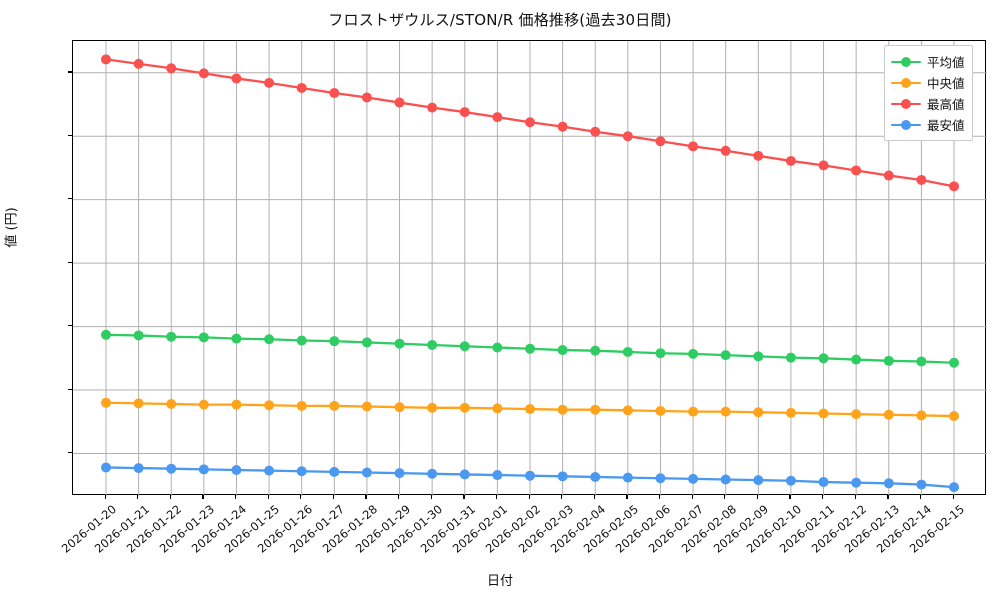 The width and height of the screenshot is (1000, 603). Describe the element at coordinates (500, 20) in the screenshot. I see `chart-title: フロストザウルス/STON/R 価格推移(過去30日間)` at that location.